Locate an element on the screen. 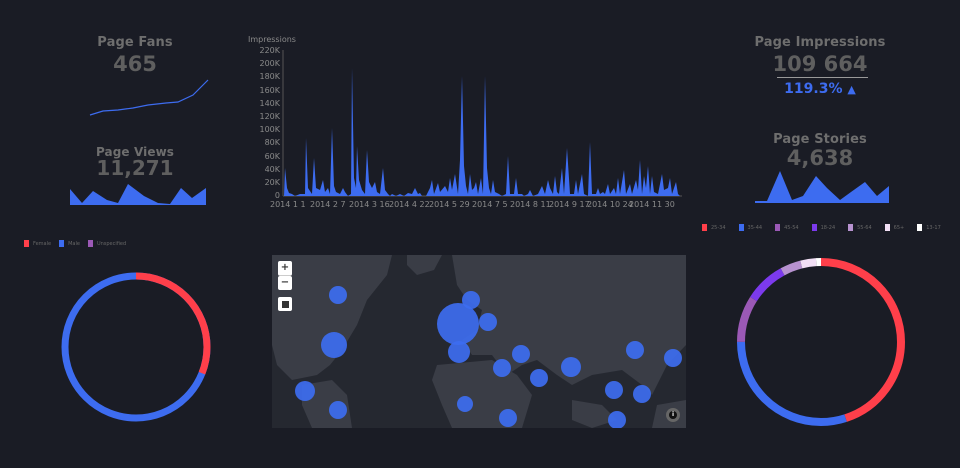 This screenshot has width=960, height=468. gender-donut-chart is located at coordinates (136, 347).